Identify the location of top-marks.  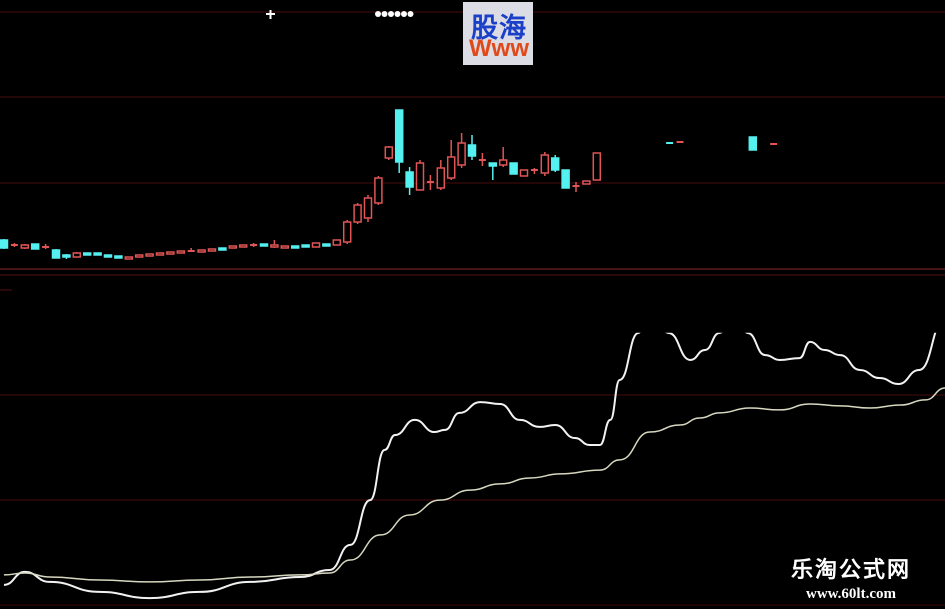
(340, 14).